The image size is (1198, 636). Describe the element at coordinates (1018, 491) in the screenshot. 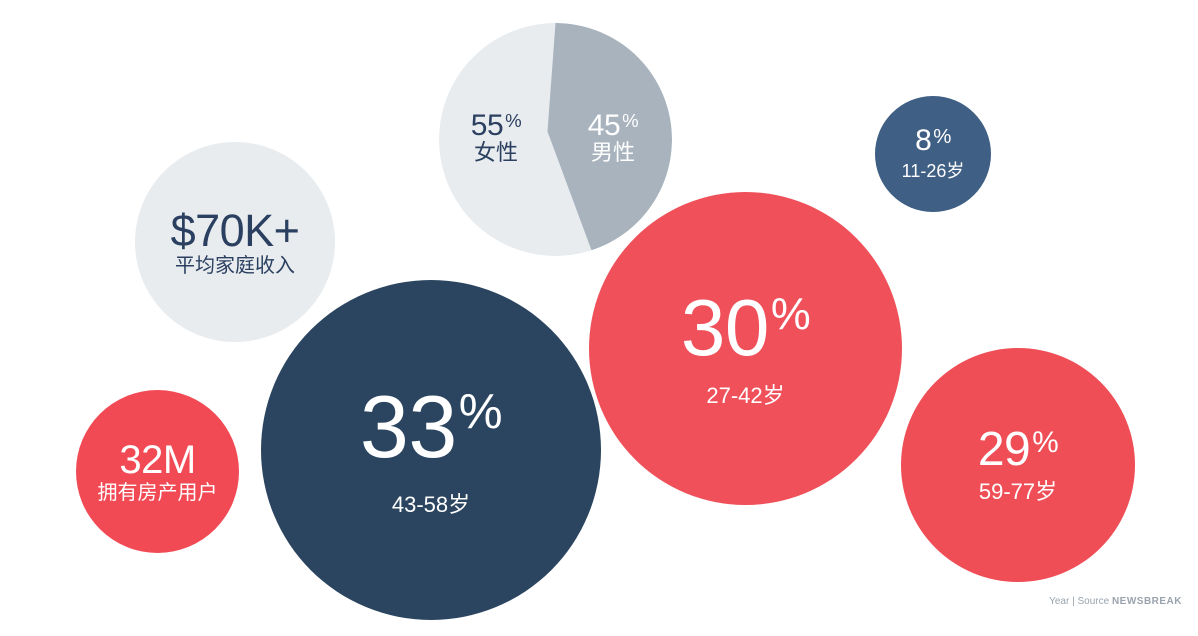

I see `age-59-77-label: 59-77岁` at that location.